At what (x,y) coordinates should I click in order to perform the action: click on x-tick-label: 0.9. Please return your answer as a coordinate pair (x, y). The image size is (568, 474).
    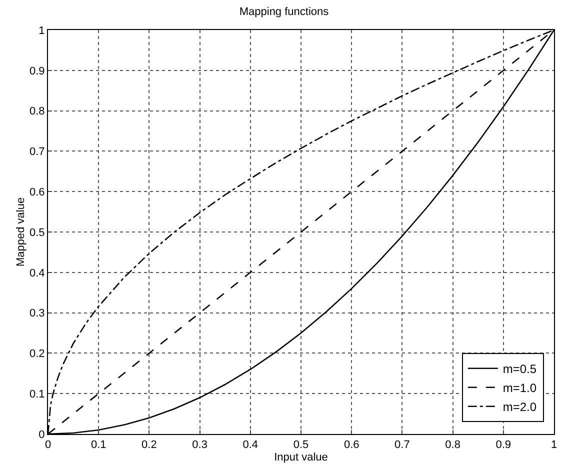
    Looking at the image, I should click on (504, 445).